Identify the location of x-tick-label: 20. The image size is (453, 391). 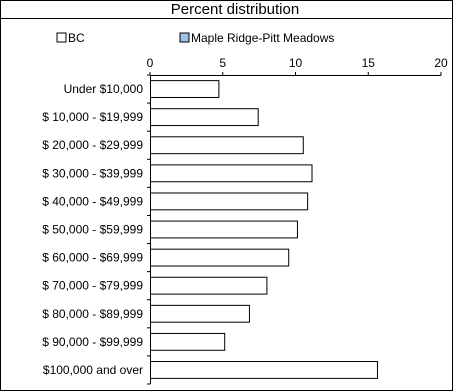
(441, 63).